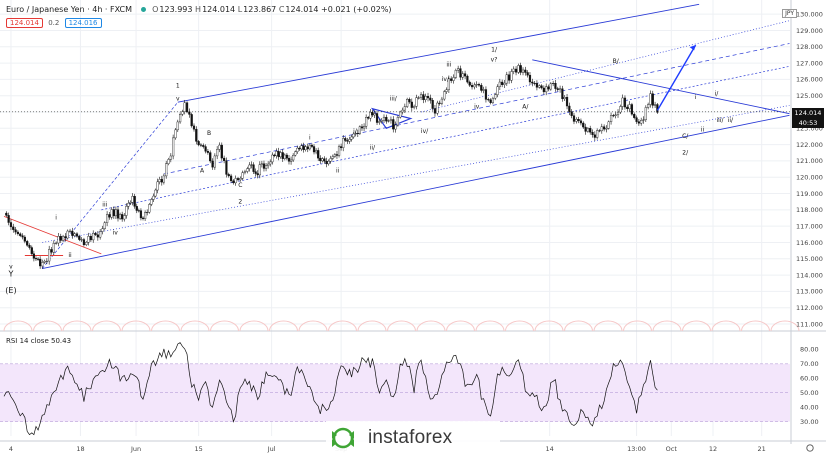 The height and width of the screenshot is (454, 826). I want to click on buy-button: 124.016, so click(83, 23).